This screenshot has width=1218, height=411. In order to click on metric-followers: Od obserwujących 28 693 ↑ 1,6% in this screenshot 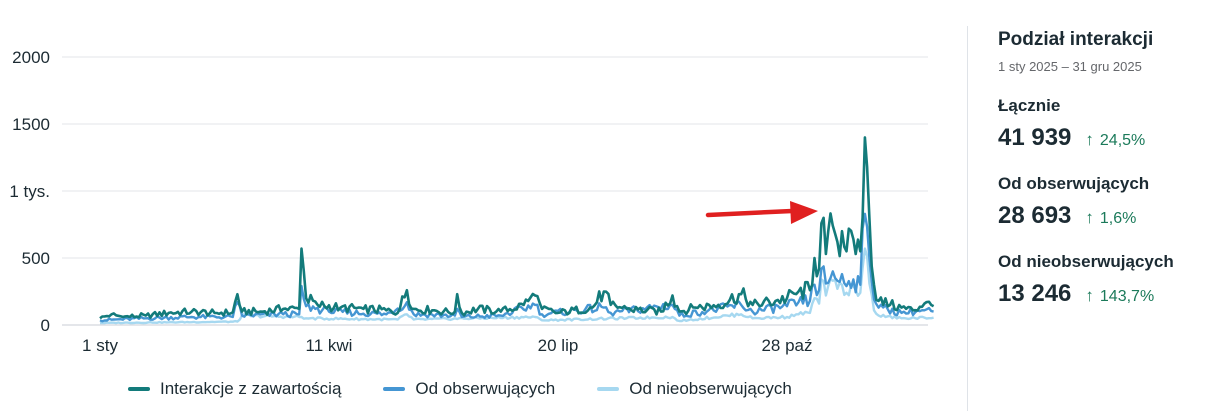, I will do `click(1105, 202)`.